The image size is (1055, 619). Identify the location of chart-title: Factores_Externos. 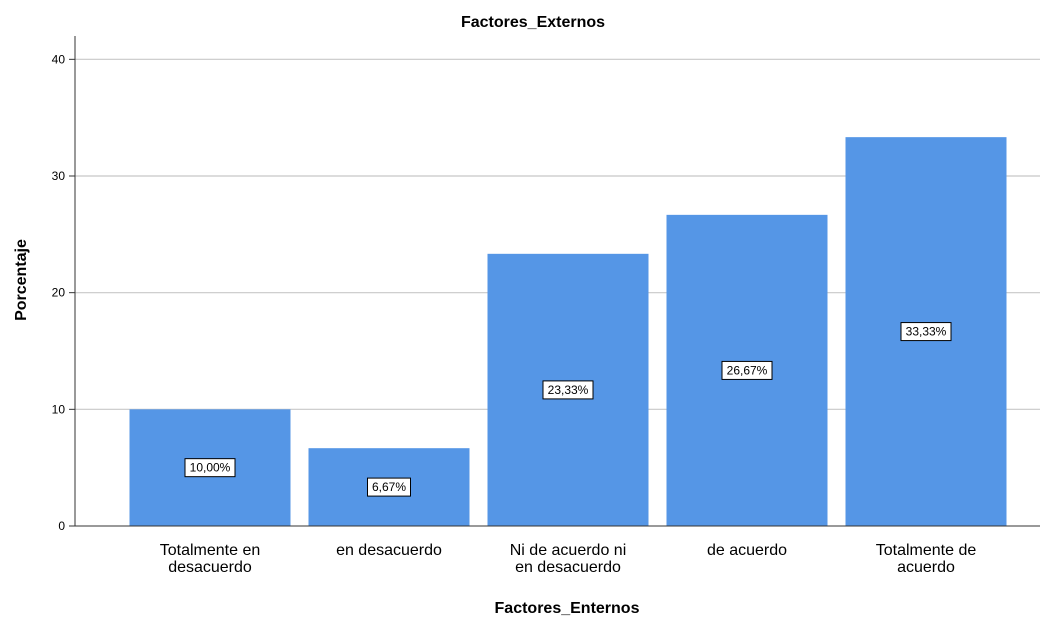
(533, 22).